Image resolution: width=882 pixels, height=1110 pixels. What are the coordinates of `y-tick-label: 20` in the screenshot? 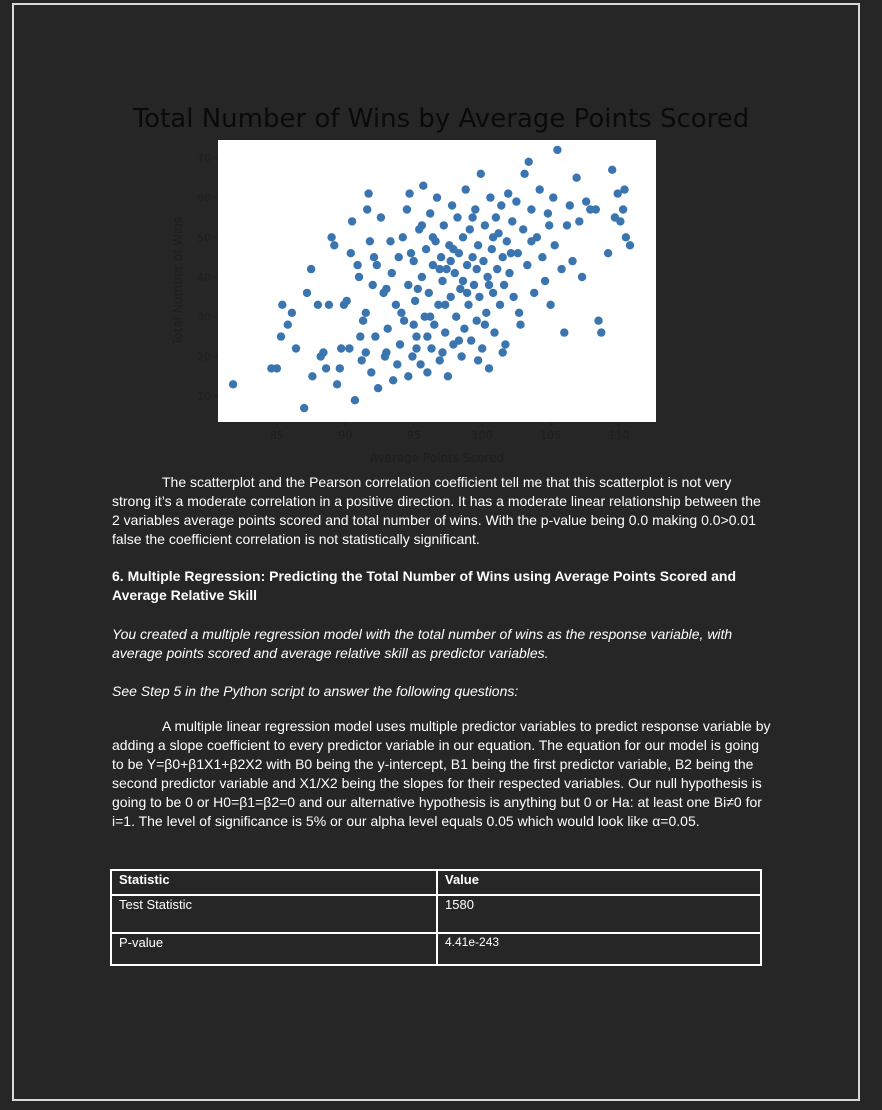 It's located at (204, 356).